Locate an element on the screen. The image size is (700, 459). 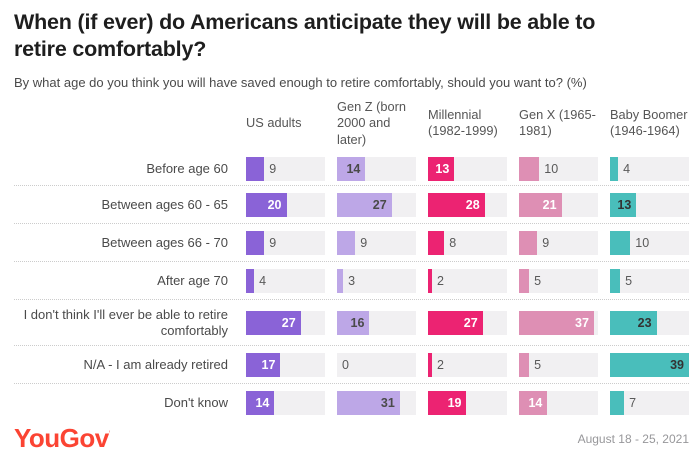
table-row: Between ages 66 - 70 9 9 8 9 10 is located at coordinates (351, 242).